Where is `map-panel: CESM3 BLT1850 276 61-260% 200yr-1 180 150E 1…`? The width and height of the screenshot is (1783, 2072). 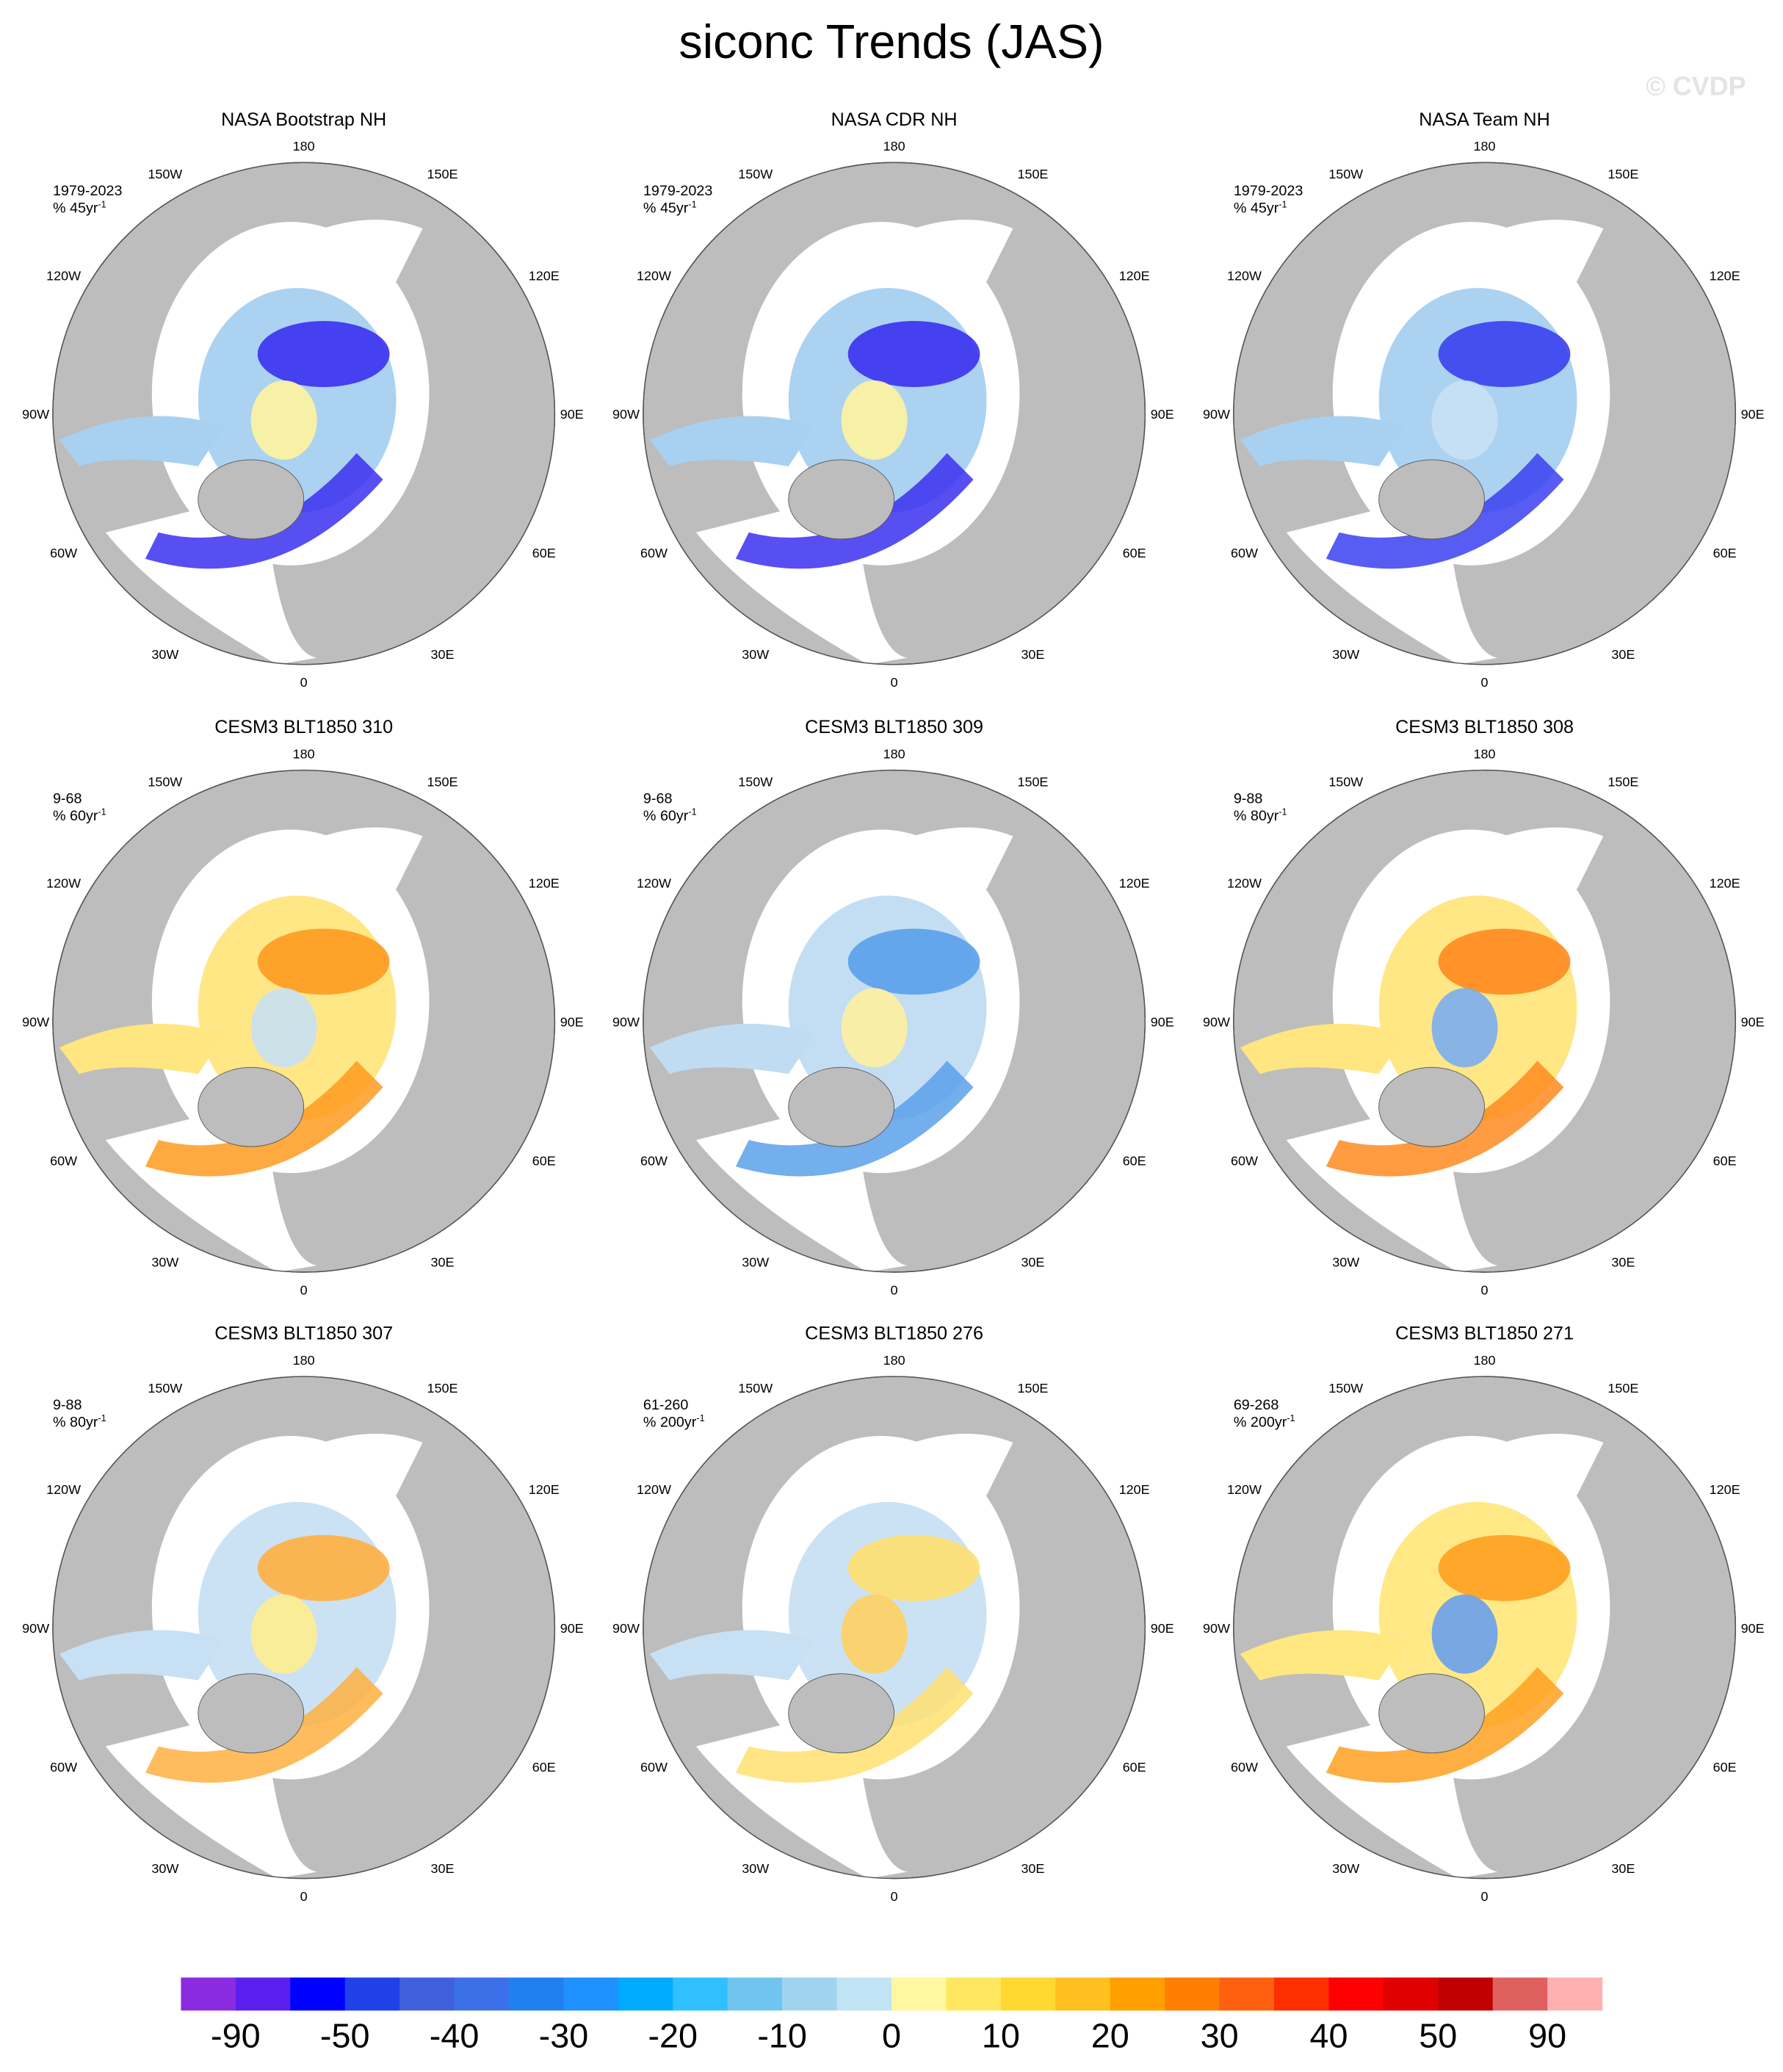
map-panel: CESM3 BLT1850 276 61-260% 200yr-1 180 150E 1… is located at coordinates (893, 1614).